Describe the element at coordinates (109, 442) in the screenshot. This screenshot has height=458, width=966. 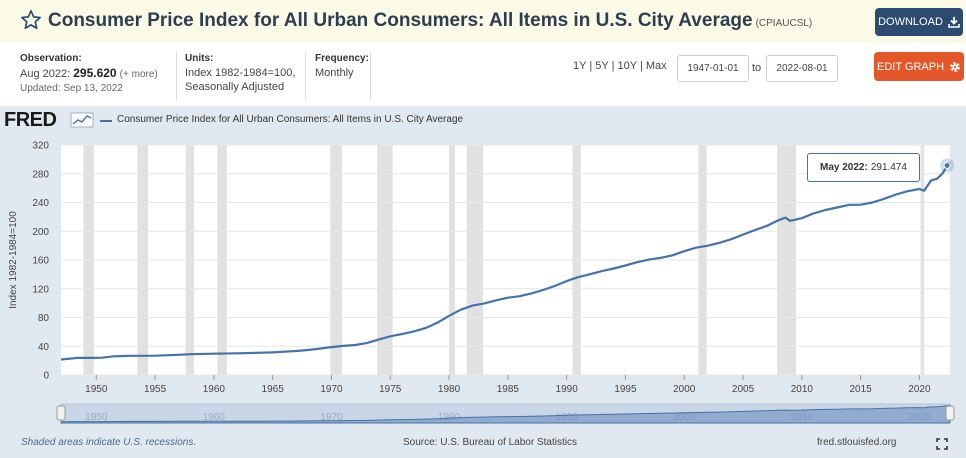
I see `recession-note: Shaded areas indicate U.S. recessions.` at that location.